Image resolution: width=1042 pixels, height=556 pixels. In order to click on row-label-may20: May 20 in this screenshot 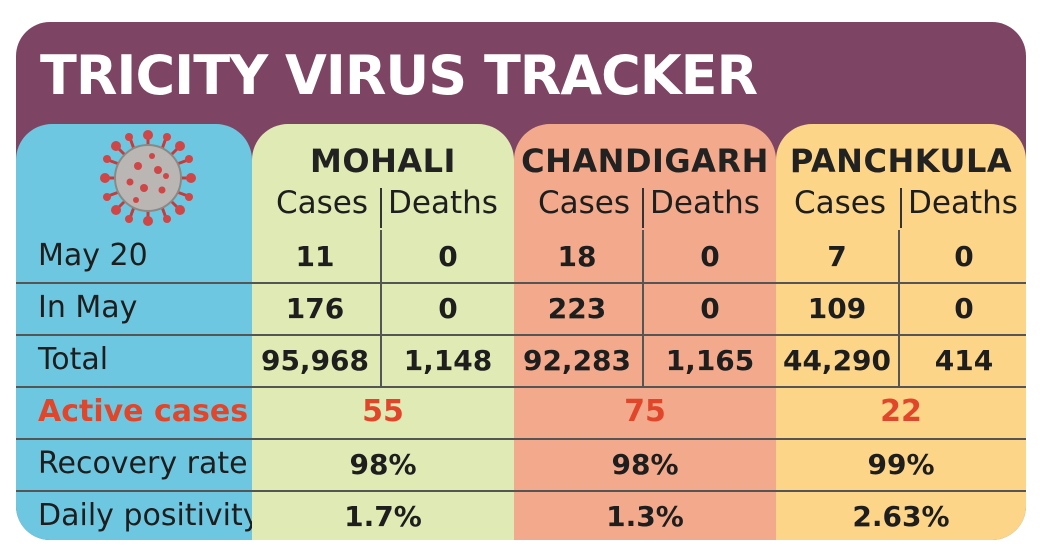, I will do `click(93, 255)`.